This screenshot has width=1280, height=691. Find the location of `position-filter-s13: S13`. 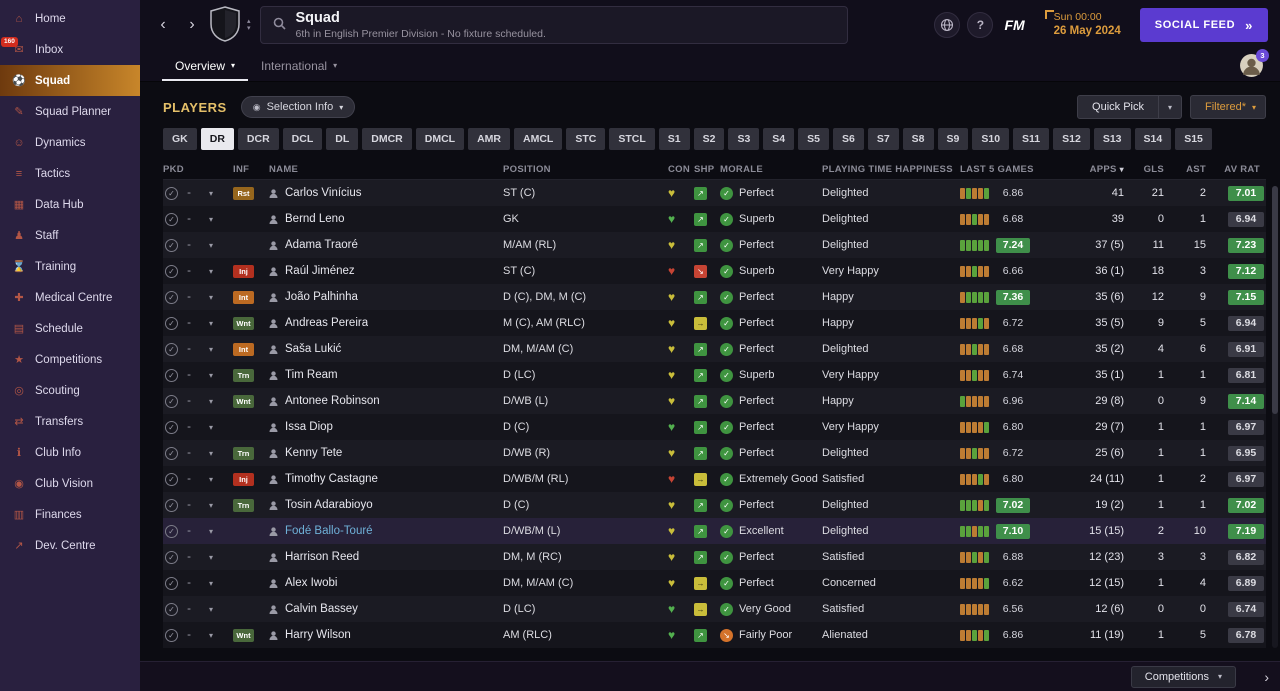

position-filter-s13: S13 is located at coordinates (1112, 139).